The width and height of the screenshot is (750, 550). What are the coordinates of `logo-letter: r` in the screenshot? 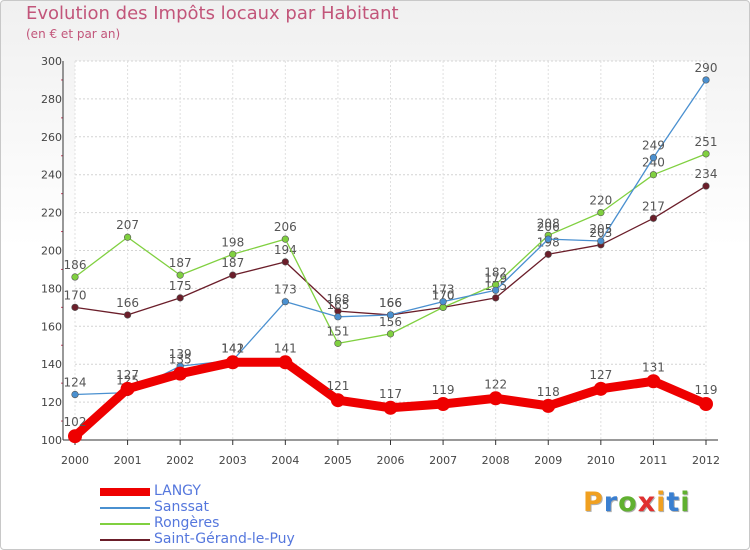 It's located at (611, 502).